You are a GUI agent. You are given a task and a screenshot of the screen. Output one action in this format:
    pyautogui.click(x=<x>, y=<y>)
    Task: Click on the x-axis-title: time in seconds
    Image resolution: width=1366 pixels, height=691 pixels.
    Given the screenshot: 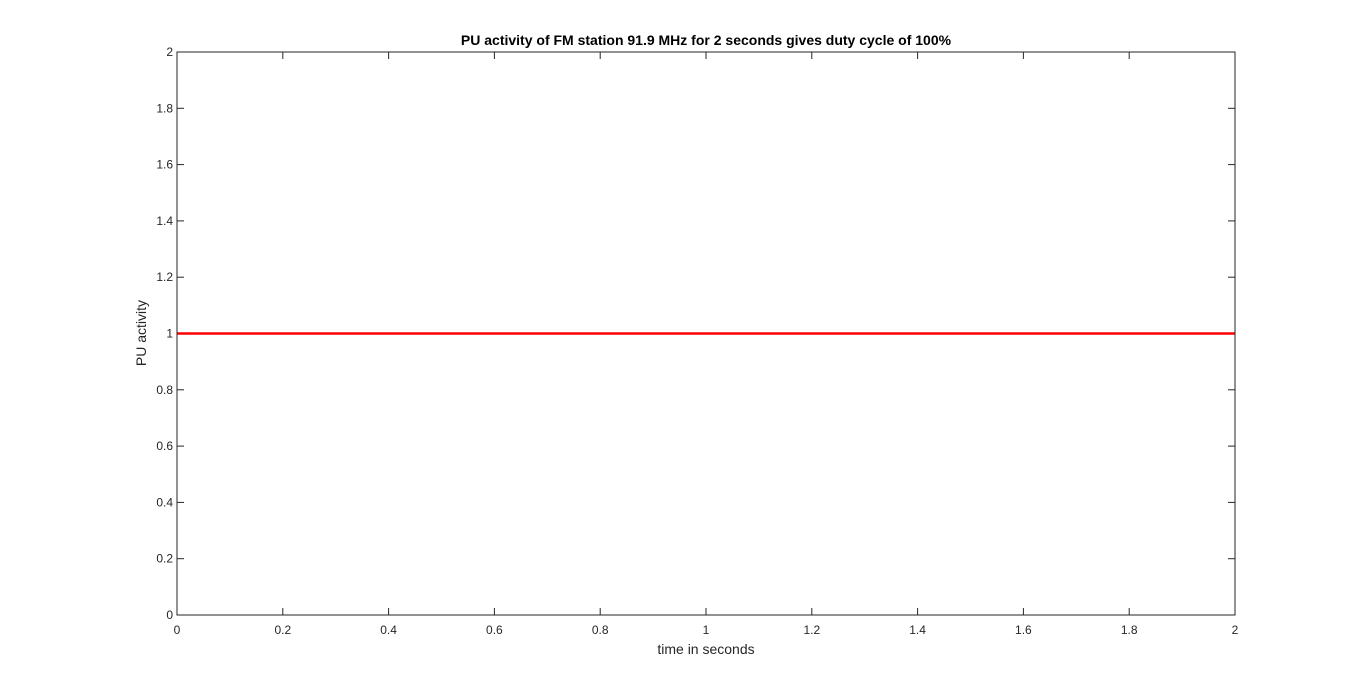 What is the action you would take?
    pyautogui.click(x=705, y=649)
    